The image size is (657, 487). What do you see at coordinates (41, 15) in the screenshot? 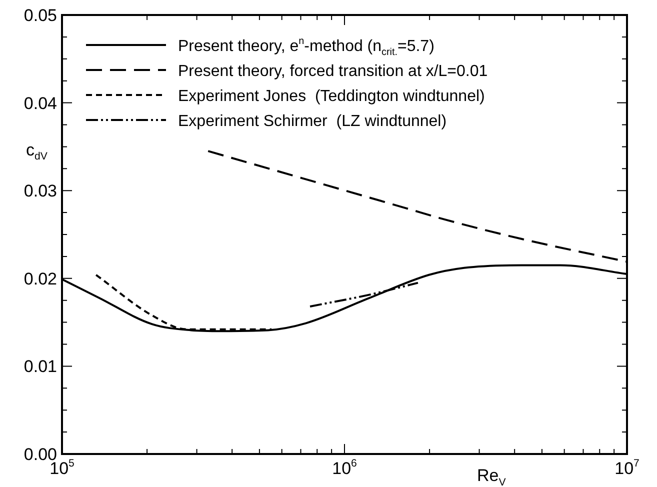
I see `y-tick-label: 0.05` at bounding box center [41, 15].